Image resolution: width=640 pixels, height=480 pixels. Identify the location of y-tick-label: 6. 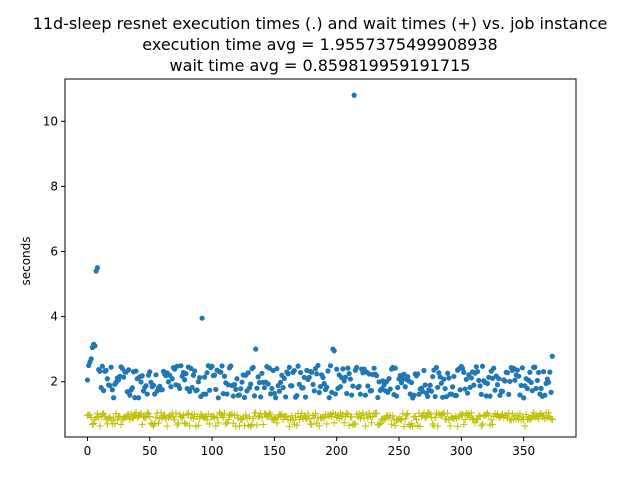
(54, 251).